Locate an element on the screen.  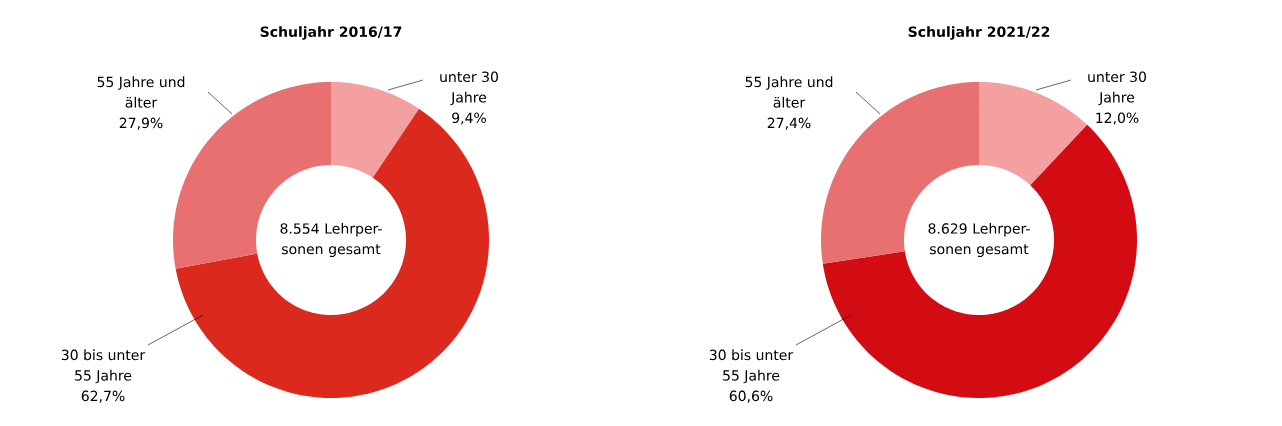
data-label: 27,9% is located at coordinates (141, 123).